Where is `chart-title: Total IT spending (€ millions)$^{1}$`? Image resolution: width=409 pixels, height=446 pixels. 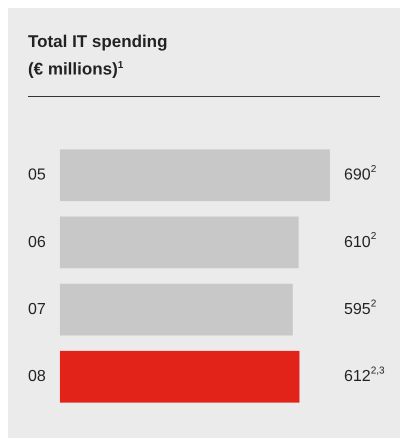
chart-title: Total IT spending (€ millions)$^{1}$ is located at coordinates (204, 63).